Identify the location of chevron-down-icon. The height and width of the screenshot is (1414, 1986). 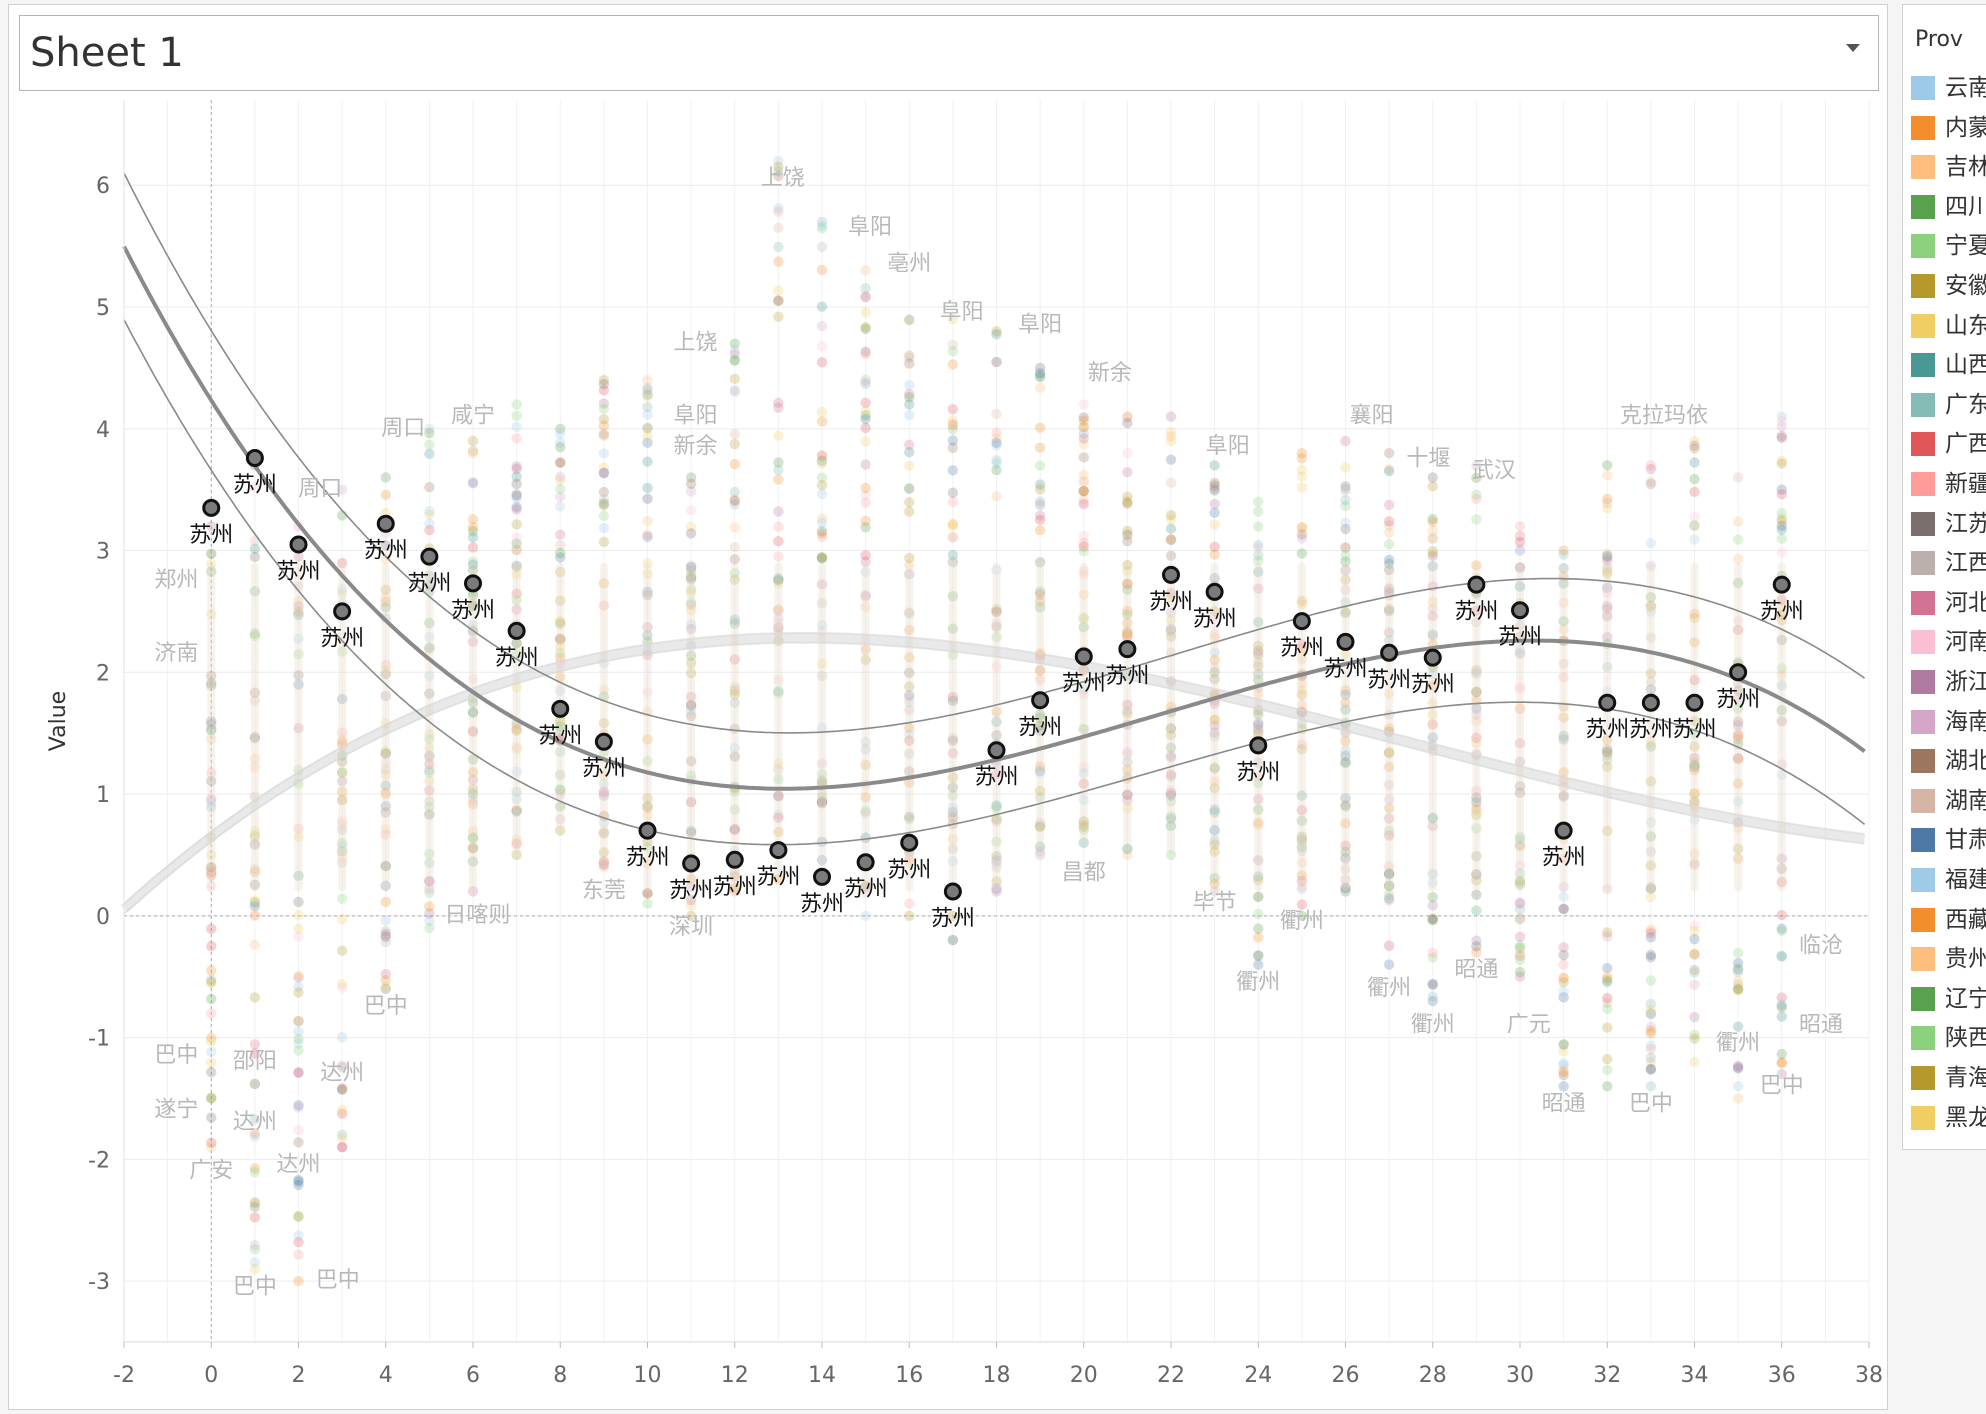
(1853, 48).